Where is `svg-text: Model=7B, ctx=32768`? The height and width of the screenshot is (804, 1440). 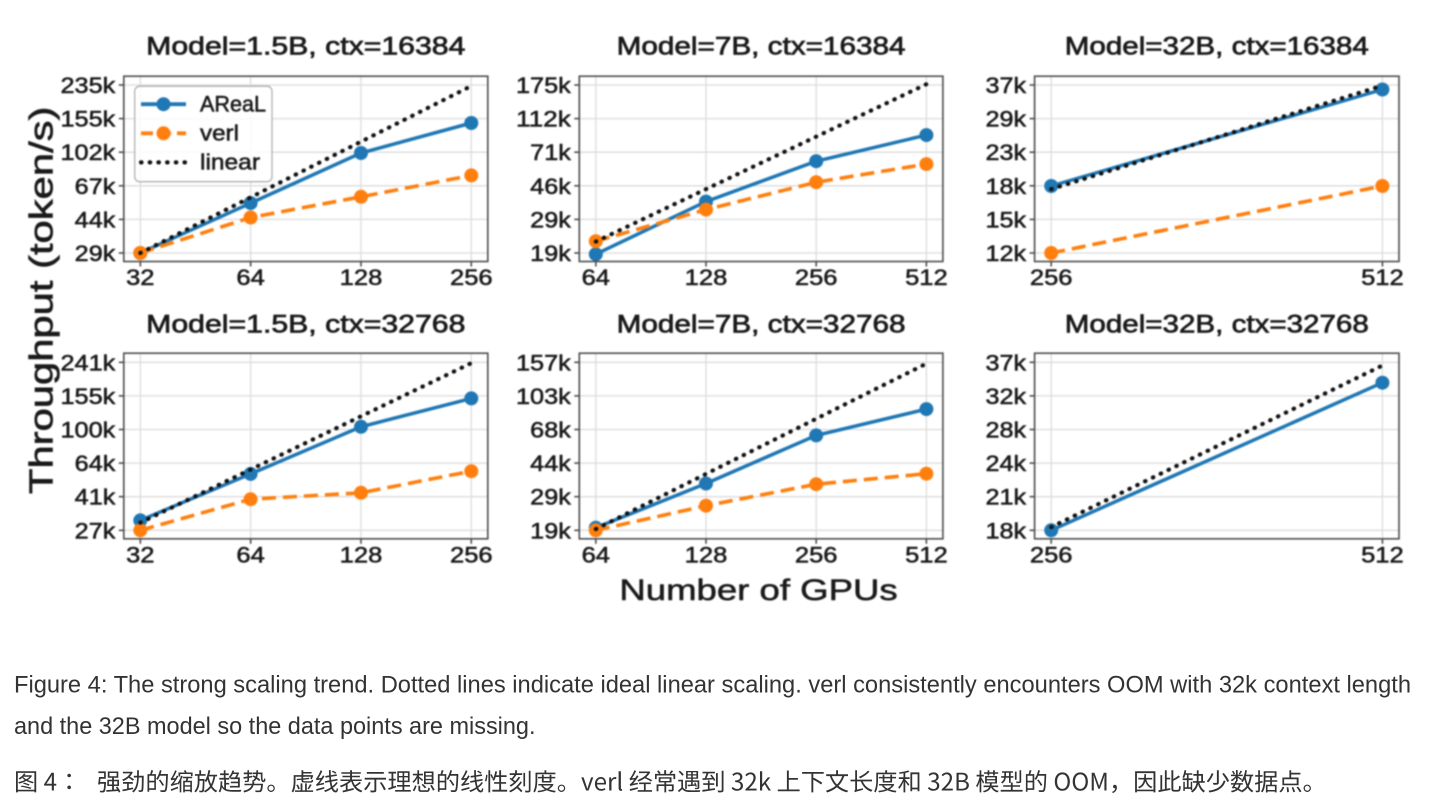 svg-text: Model=7B, ctx=32768 is located at coordinates (761, 325).